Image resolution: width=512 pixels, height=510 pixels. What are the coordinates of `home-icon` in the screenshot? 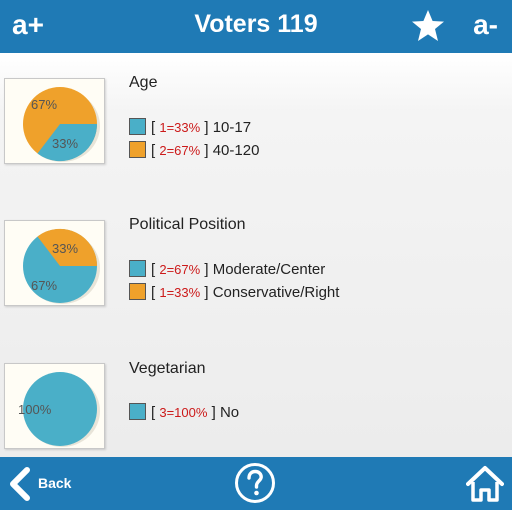 It's located at (485, 484).